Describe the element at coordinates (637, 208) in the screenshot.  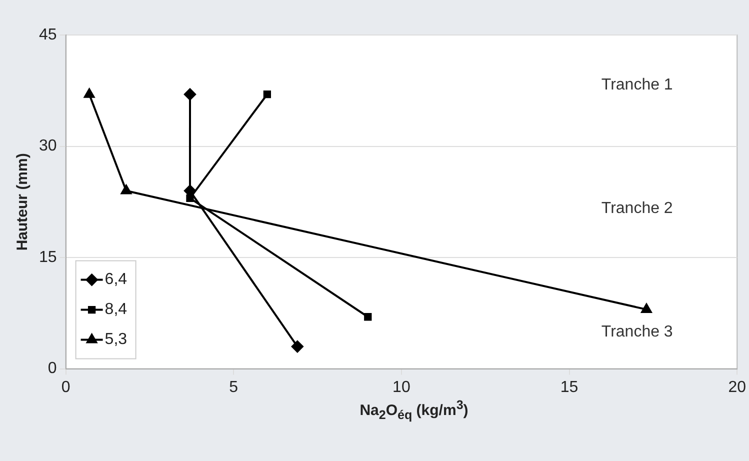
I see `annotation: Tranche 2` at that location.